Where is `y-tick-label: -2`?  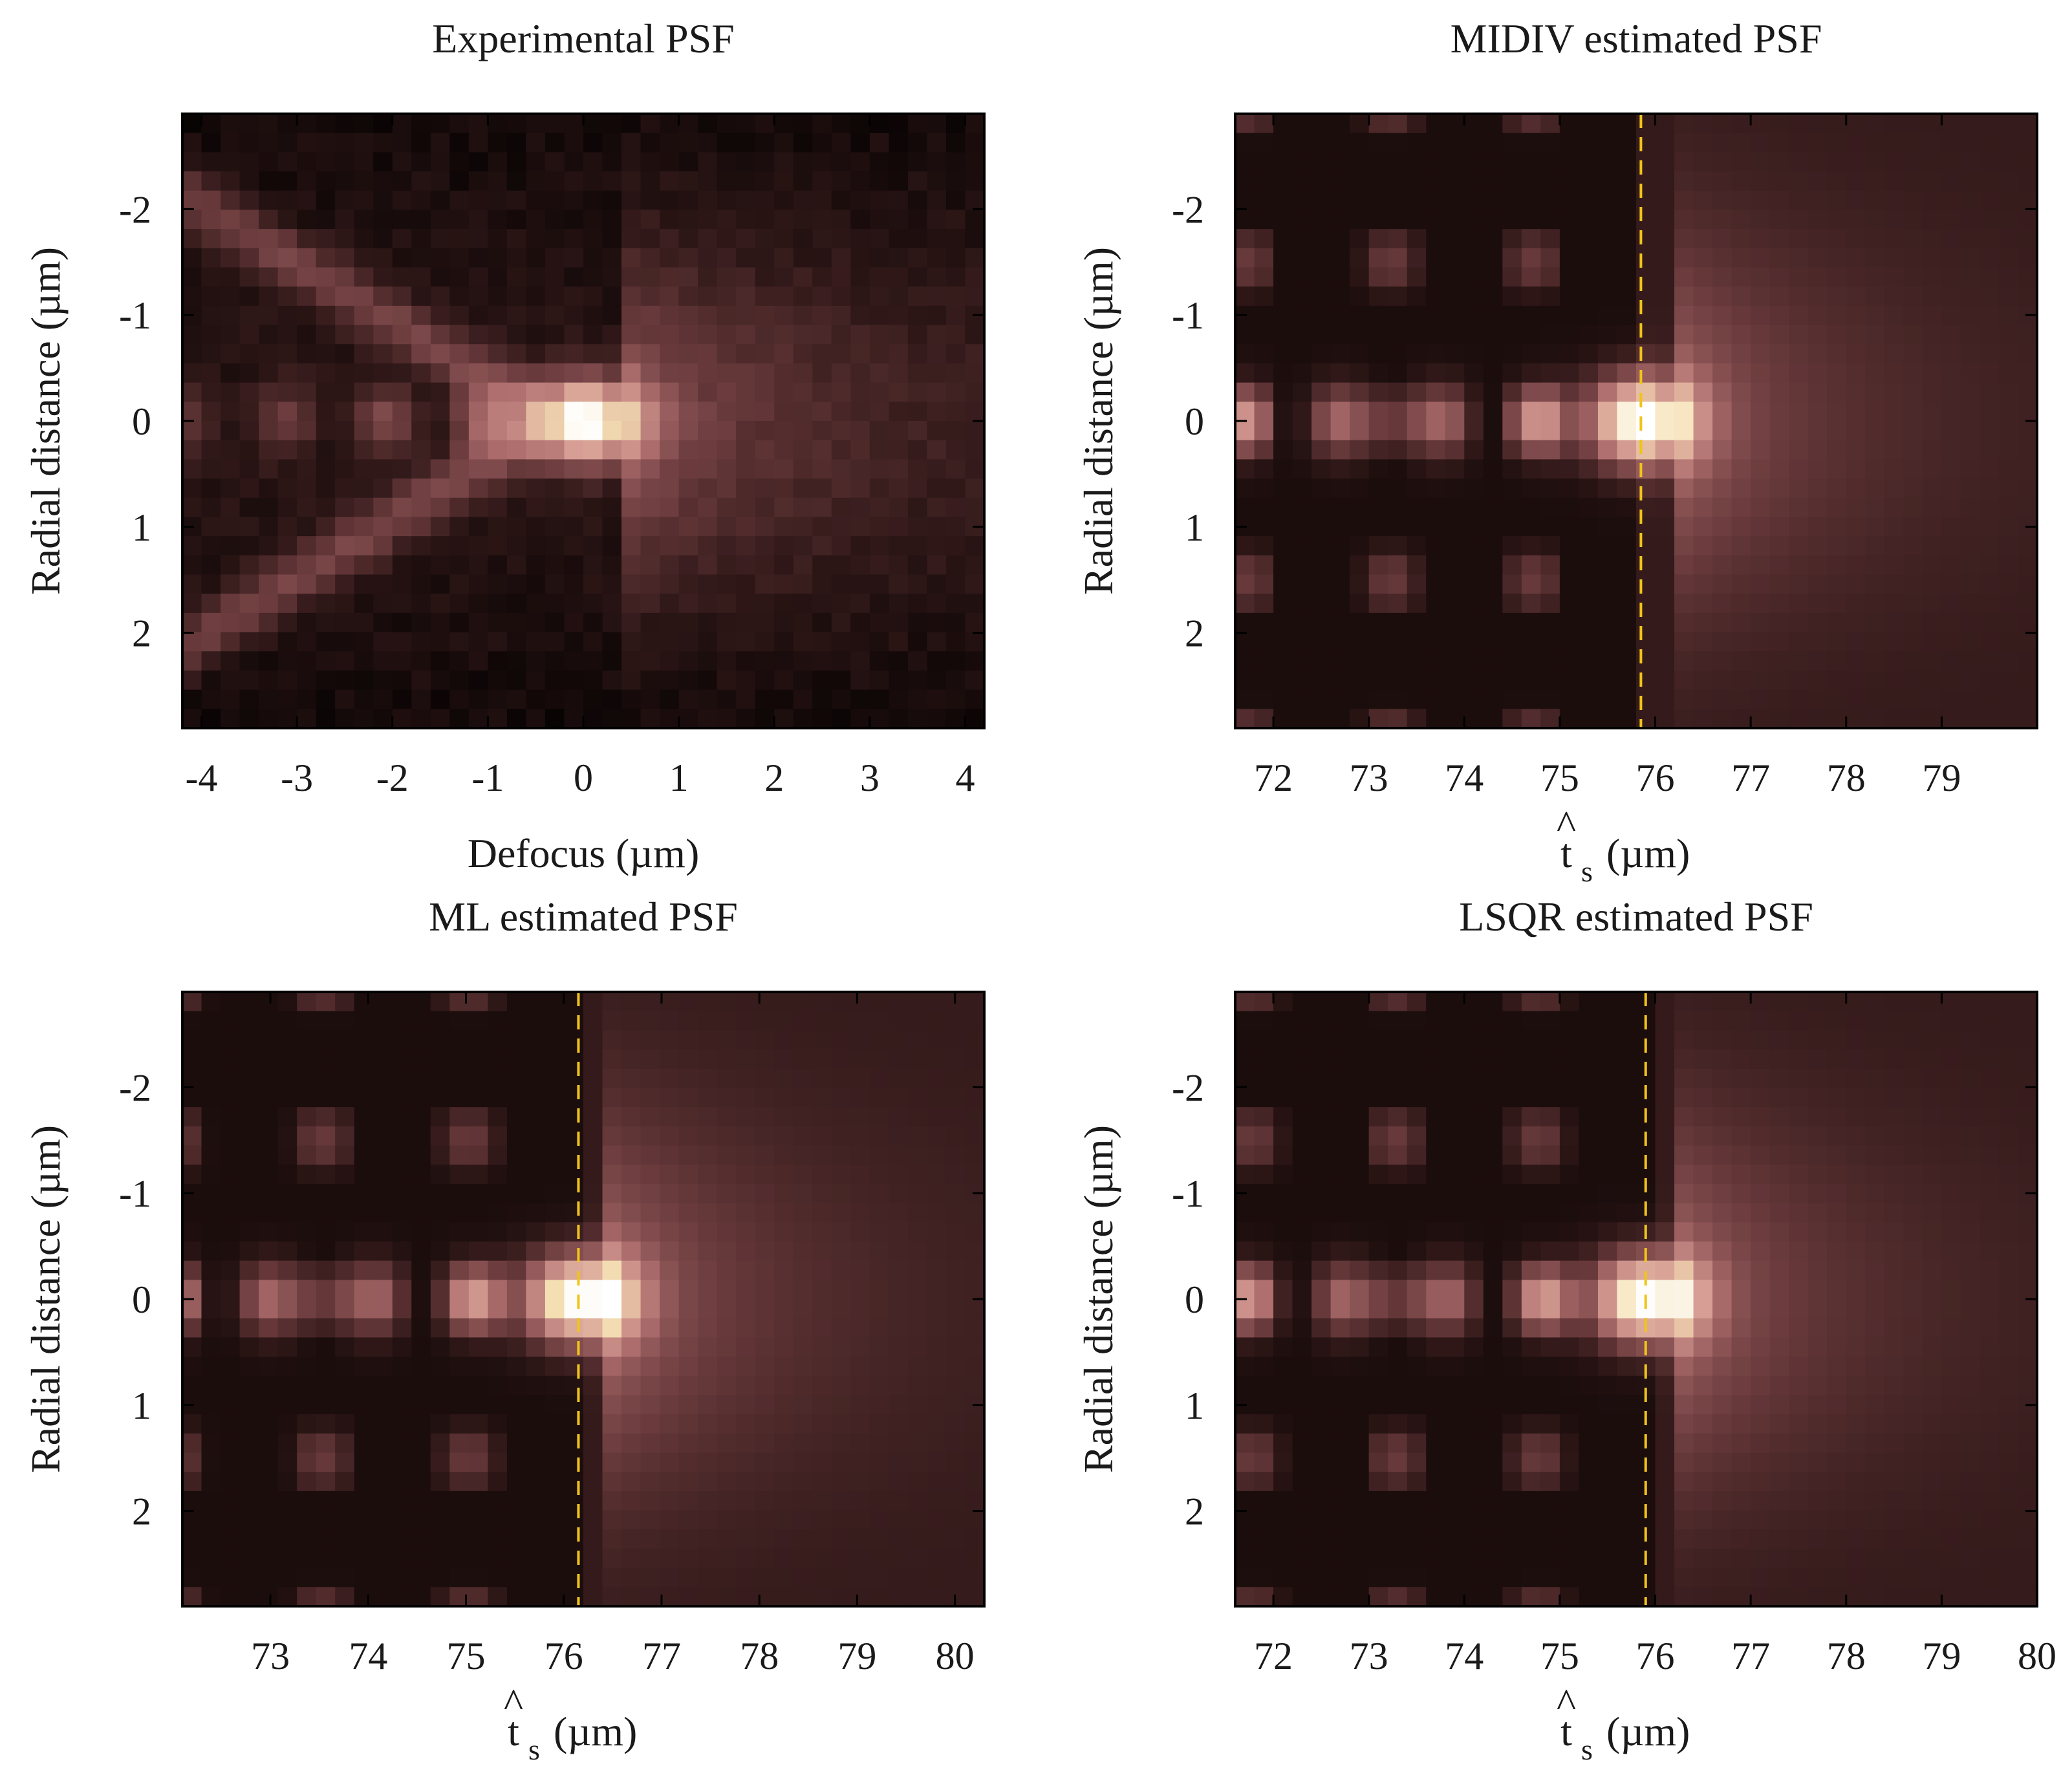
y-tick-label: -2 is located at coordinates (135, 1087).